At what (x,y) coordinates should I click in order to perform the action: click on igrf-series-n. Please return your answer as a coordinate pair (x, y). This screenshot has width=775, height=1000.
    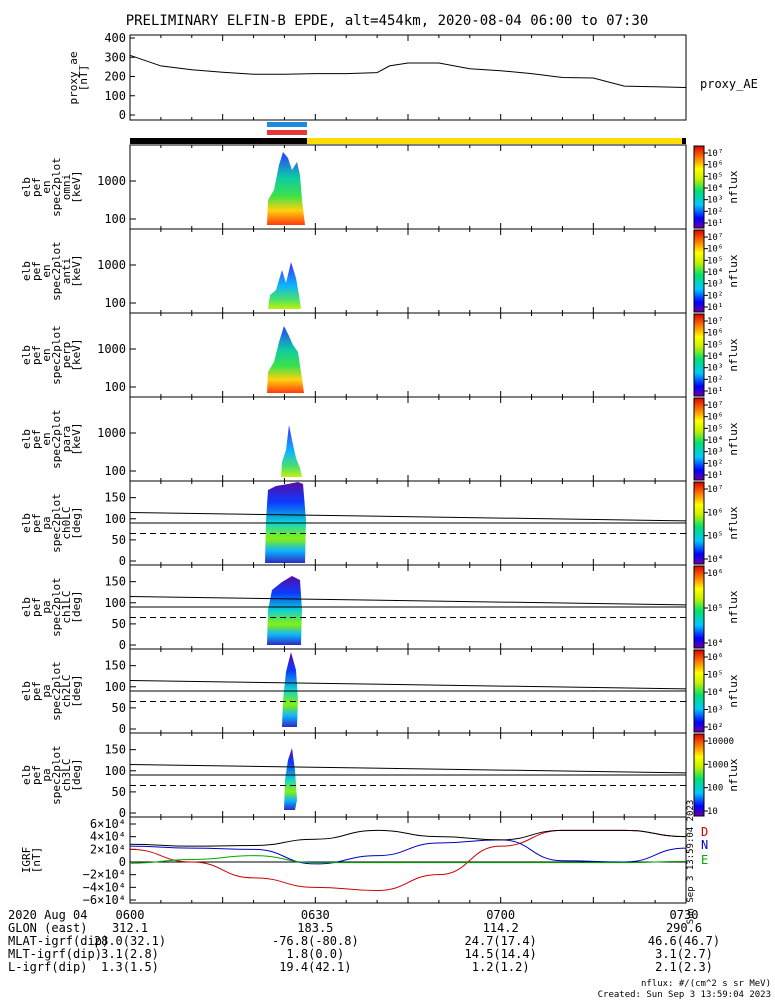
    Looking at the image, I should click on (408, 852).